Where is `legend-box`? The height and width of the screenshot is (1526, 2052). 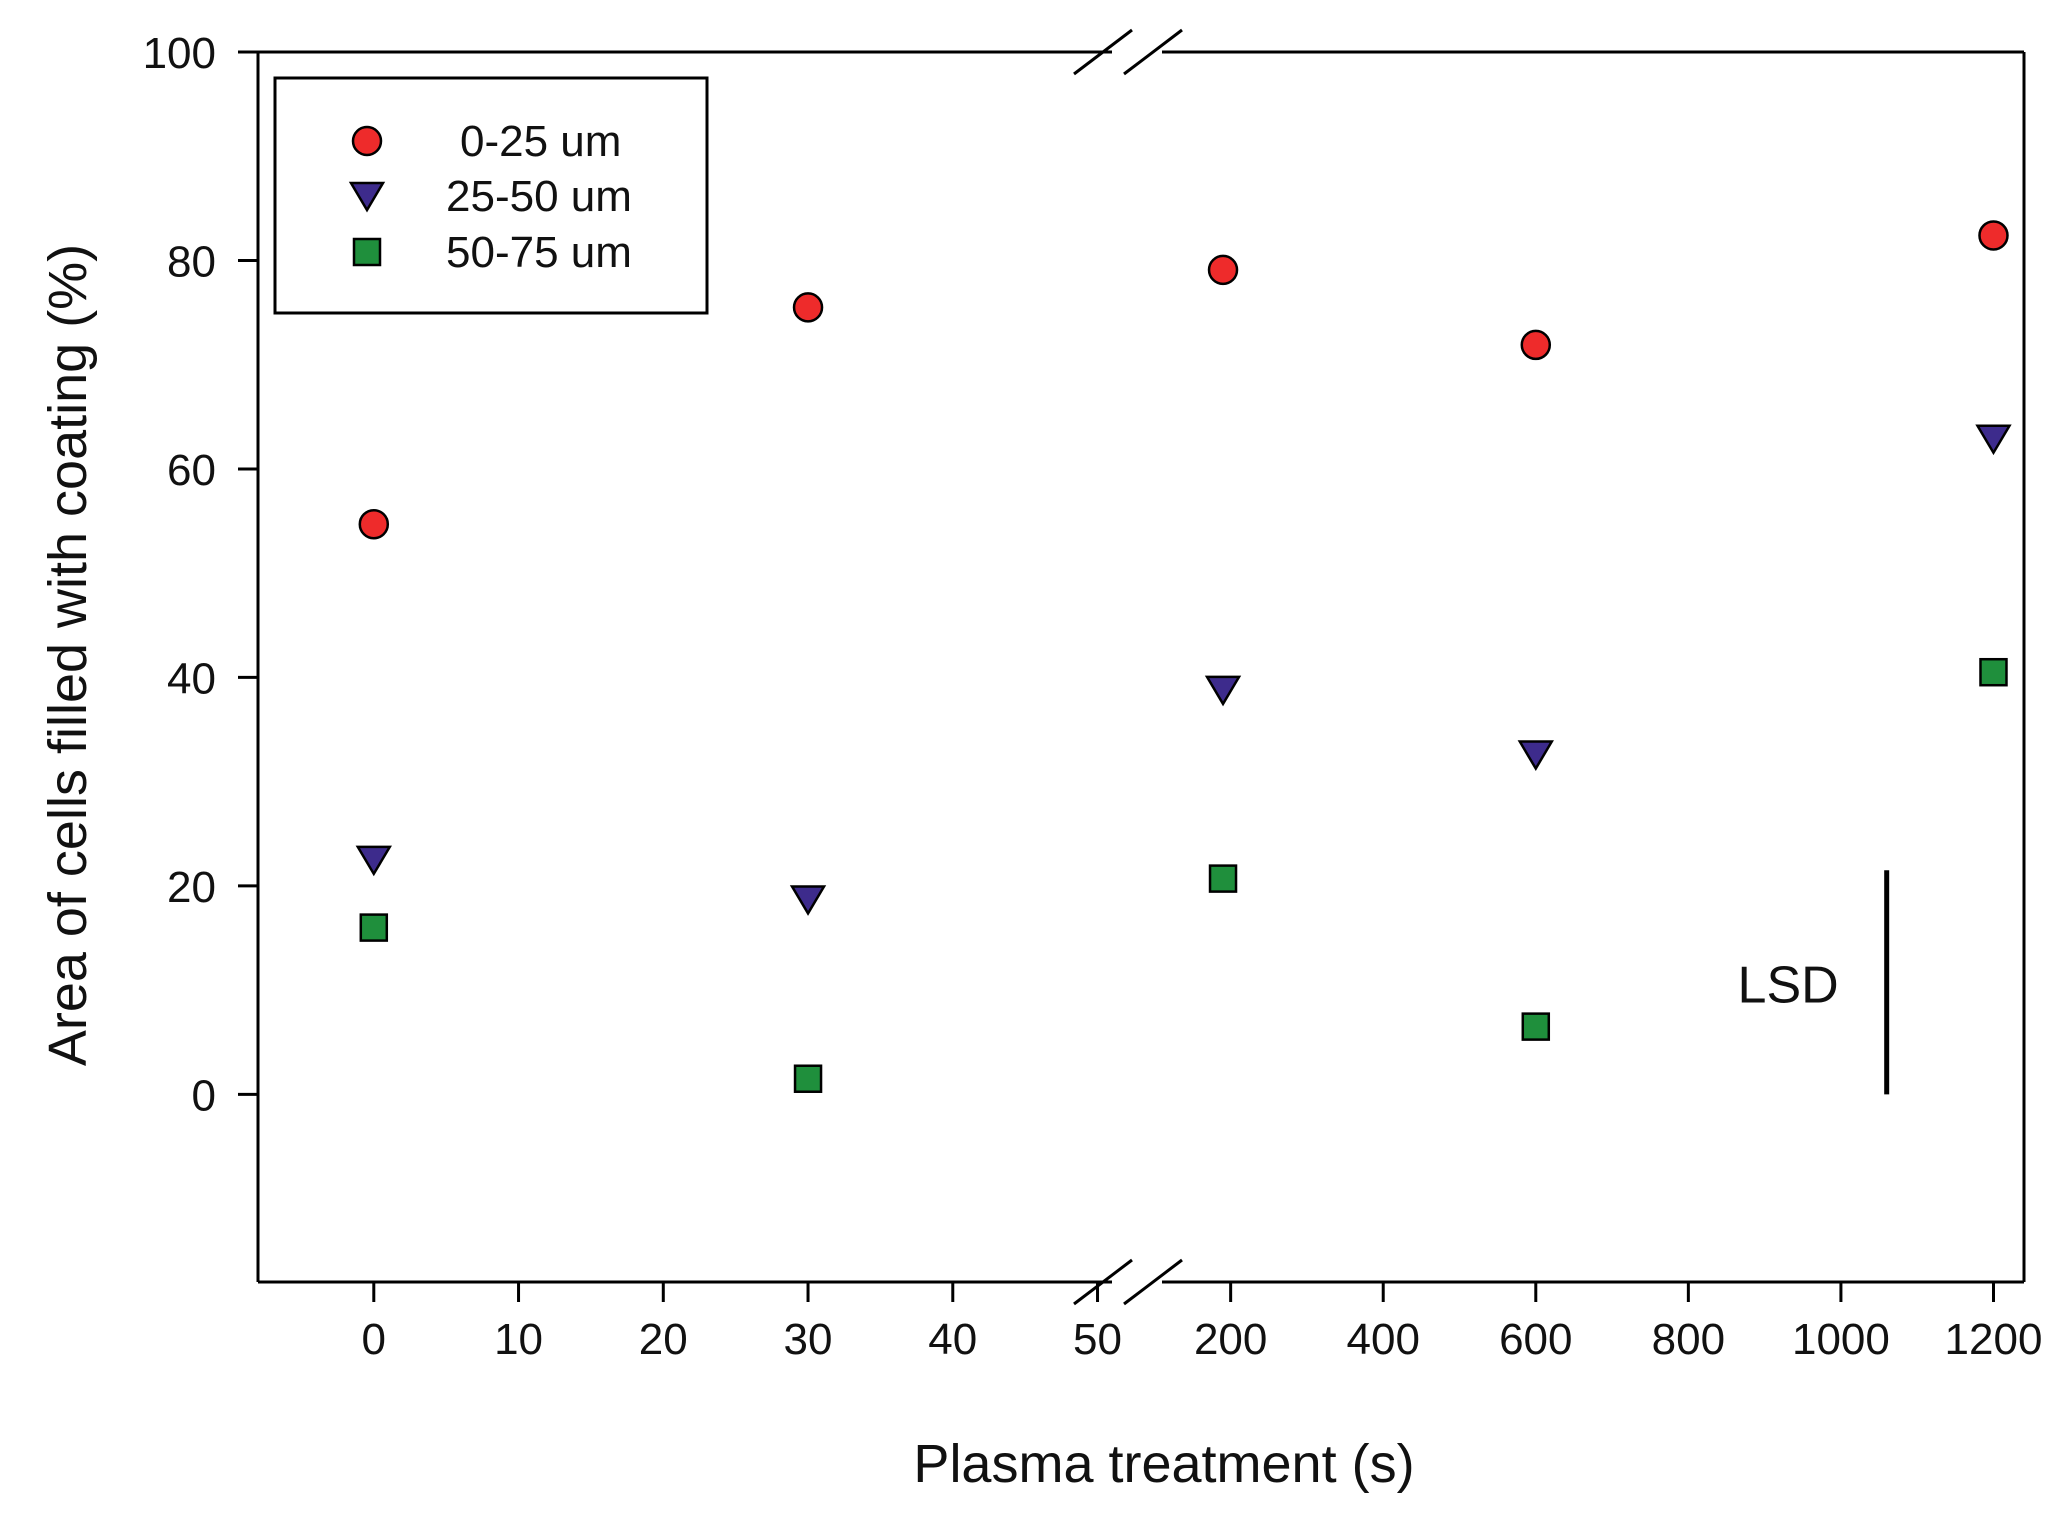 legend-box is located at coordinates (491, 195).